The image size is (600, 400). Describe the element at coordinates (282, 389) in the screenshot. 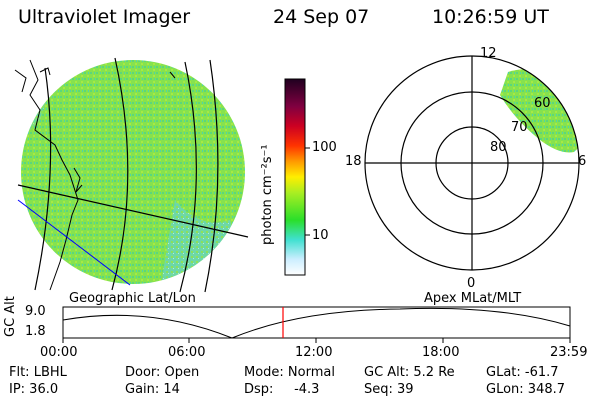

I see `info-dsp: Dsp: -4.3` at that location.